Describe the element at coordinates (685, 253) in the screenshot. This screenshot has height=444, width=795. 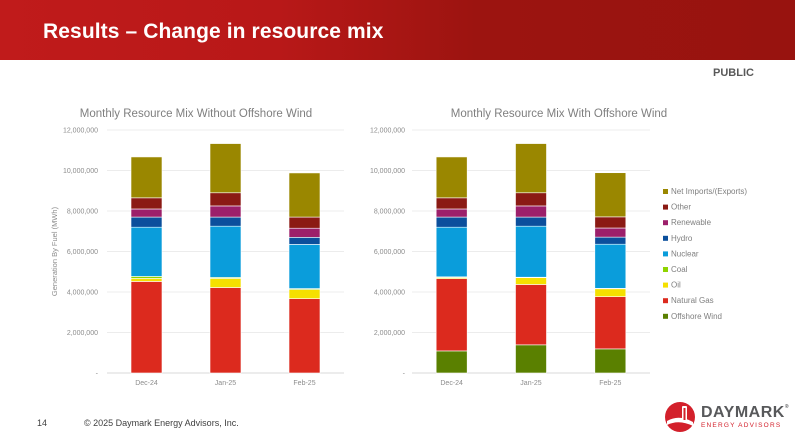
I see `legend-label: Nuclear` at that location.